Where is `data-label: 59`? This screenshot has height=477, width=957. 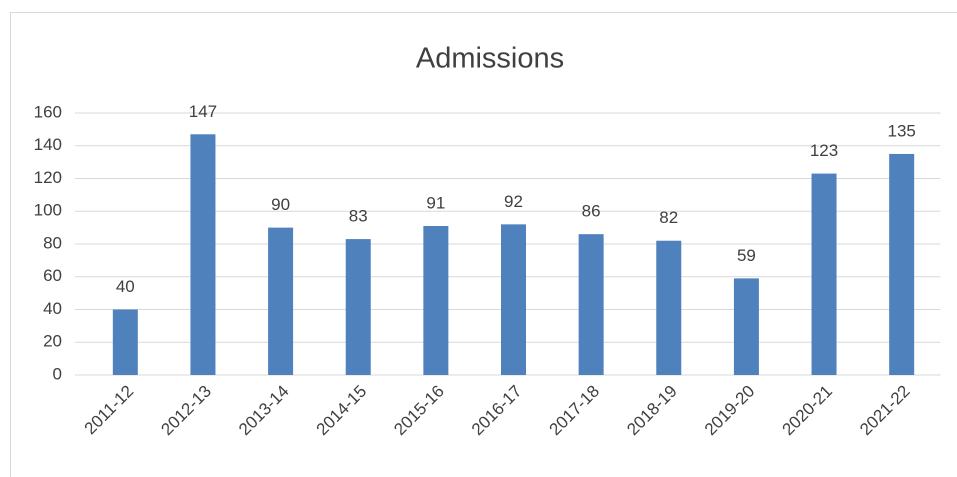
data-label: 59 is located at coordinates (746, 255).